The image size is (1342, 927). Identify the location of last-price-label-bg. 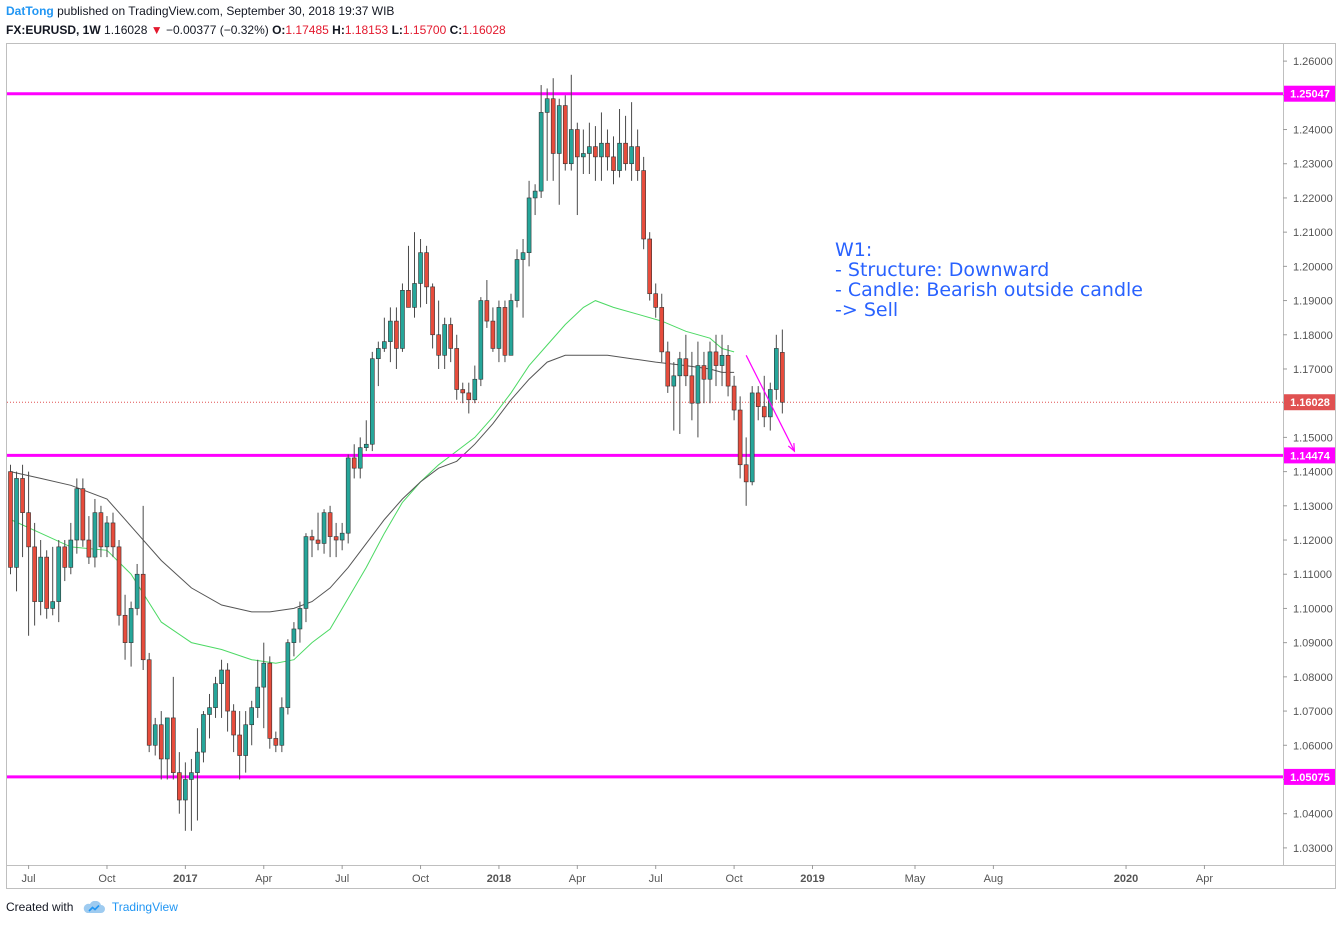
(1309, 402).